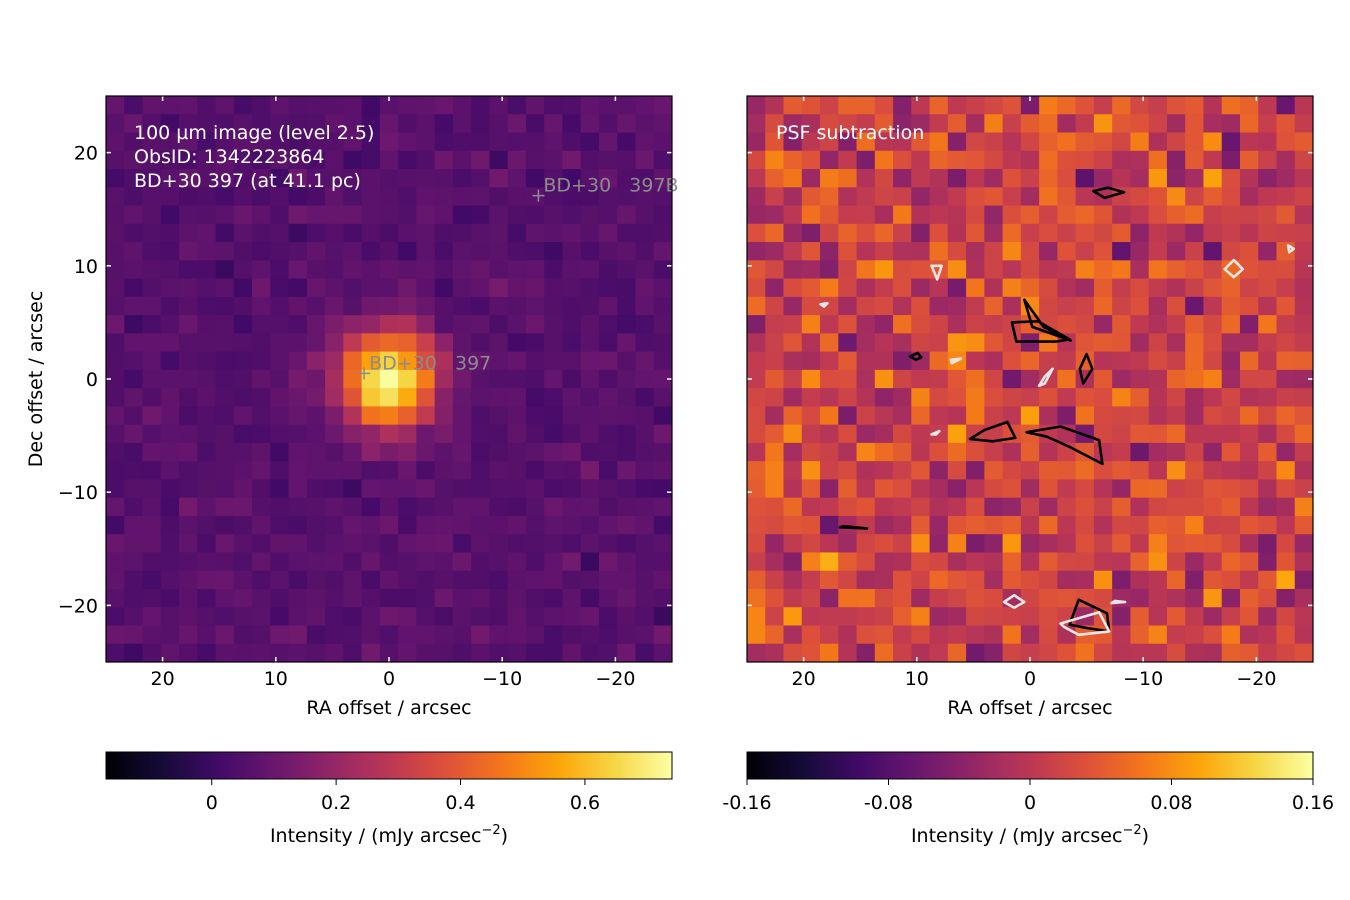 This screenshot has height=900, width=1350. What do you see at coordinates (376, 836) in the screenshot?
I see `left-colorbar-label-text: Intensity / (mJy arcsec` at bounding box center [376, 836].